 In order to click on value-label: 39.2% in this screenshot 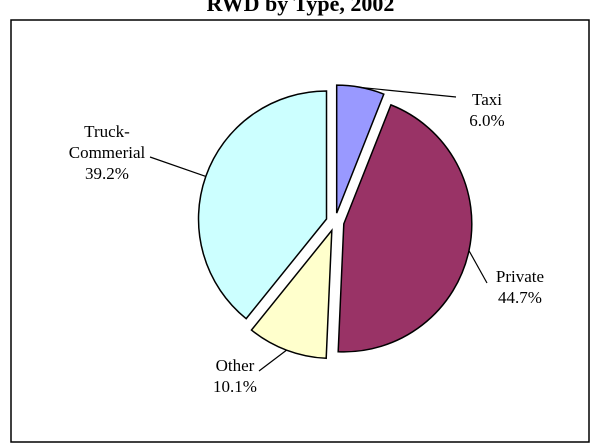, I will do `click(107, 173)`.